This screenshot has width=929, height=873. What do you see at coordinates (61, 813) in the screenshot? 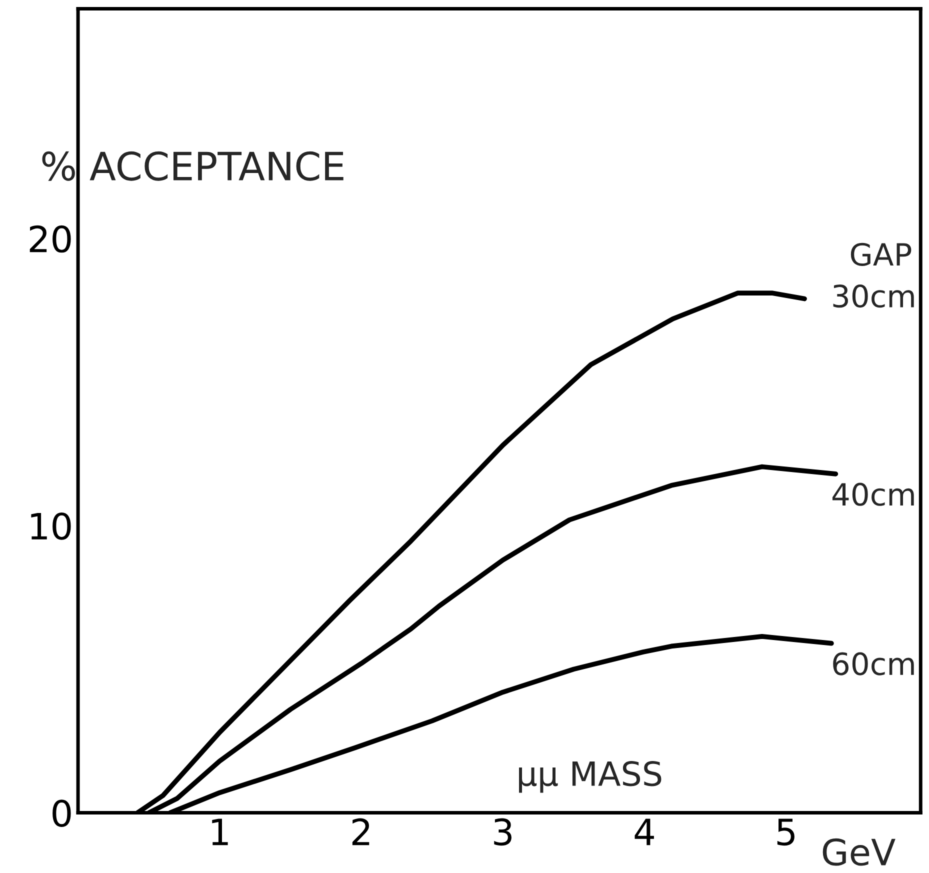
I see `y-tick-label: 0` at bounding box center [61, 813].